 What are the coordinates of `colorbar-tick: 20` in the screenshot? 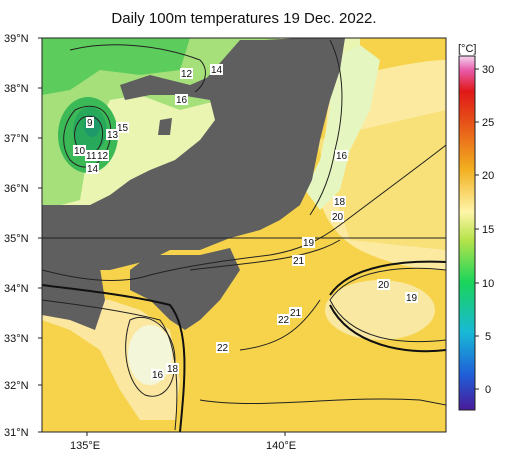 It's located at (488, 176).